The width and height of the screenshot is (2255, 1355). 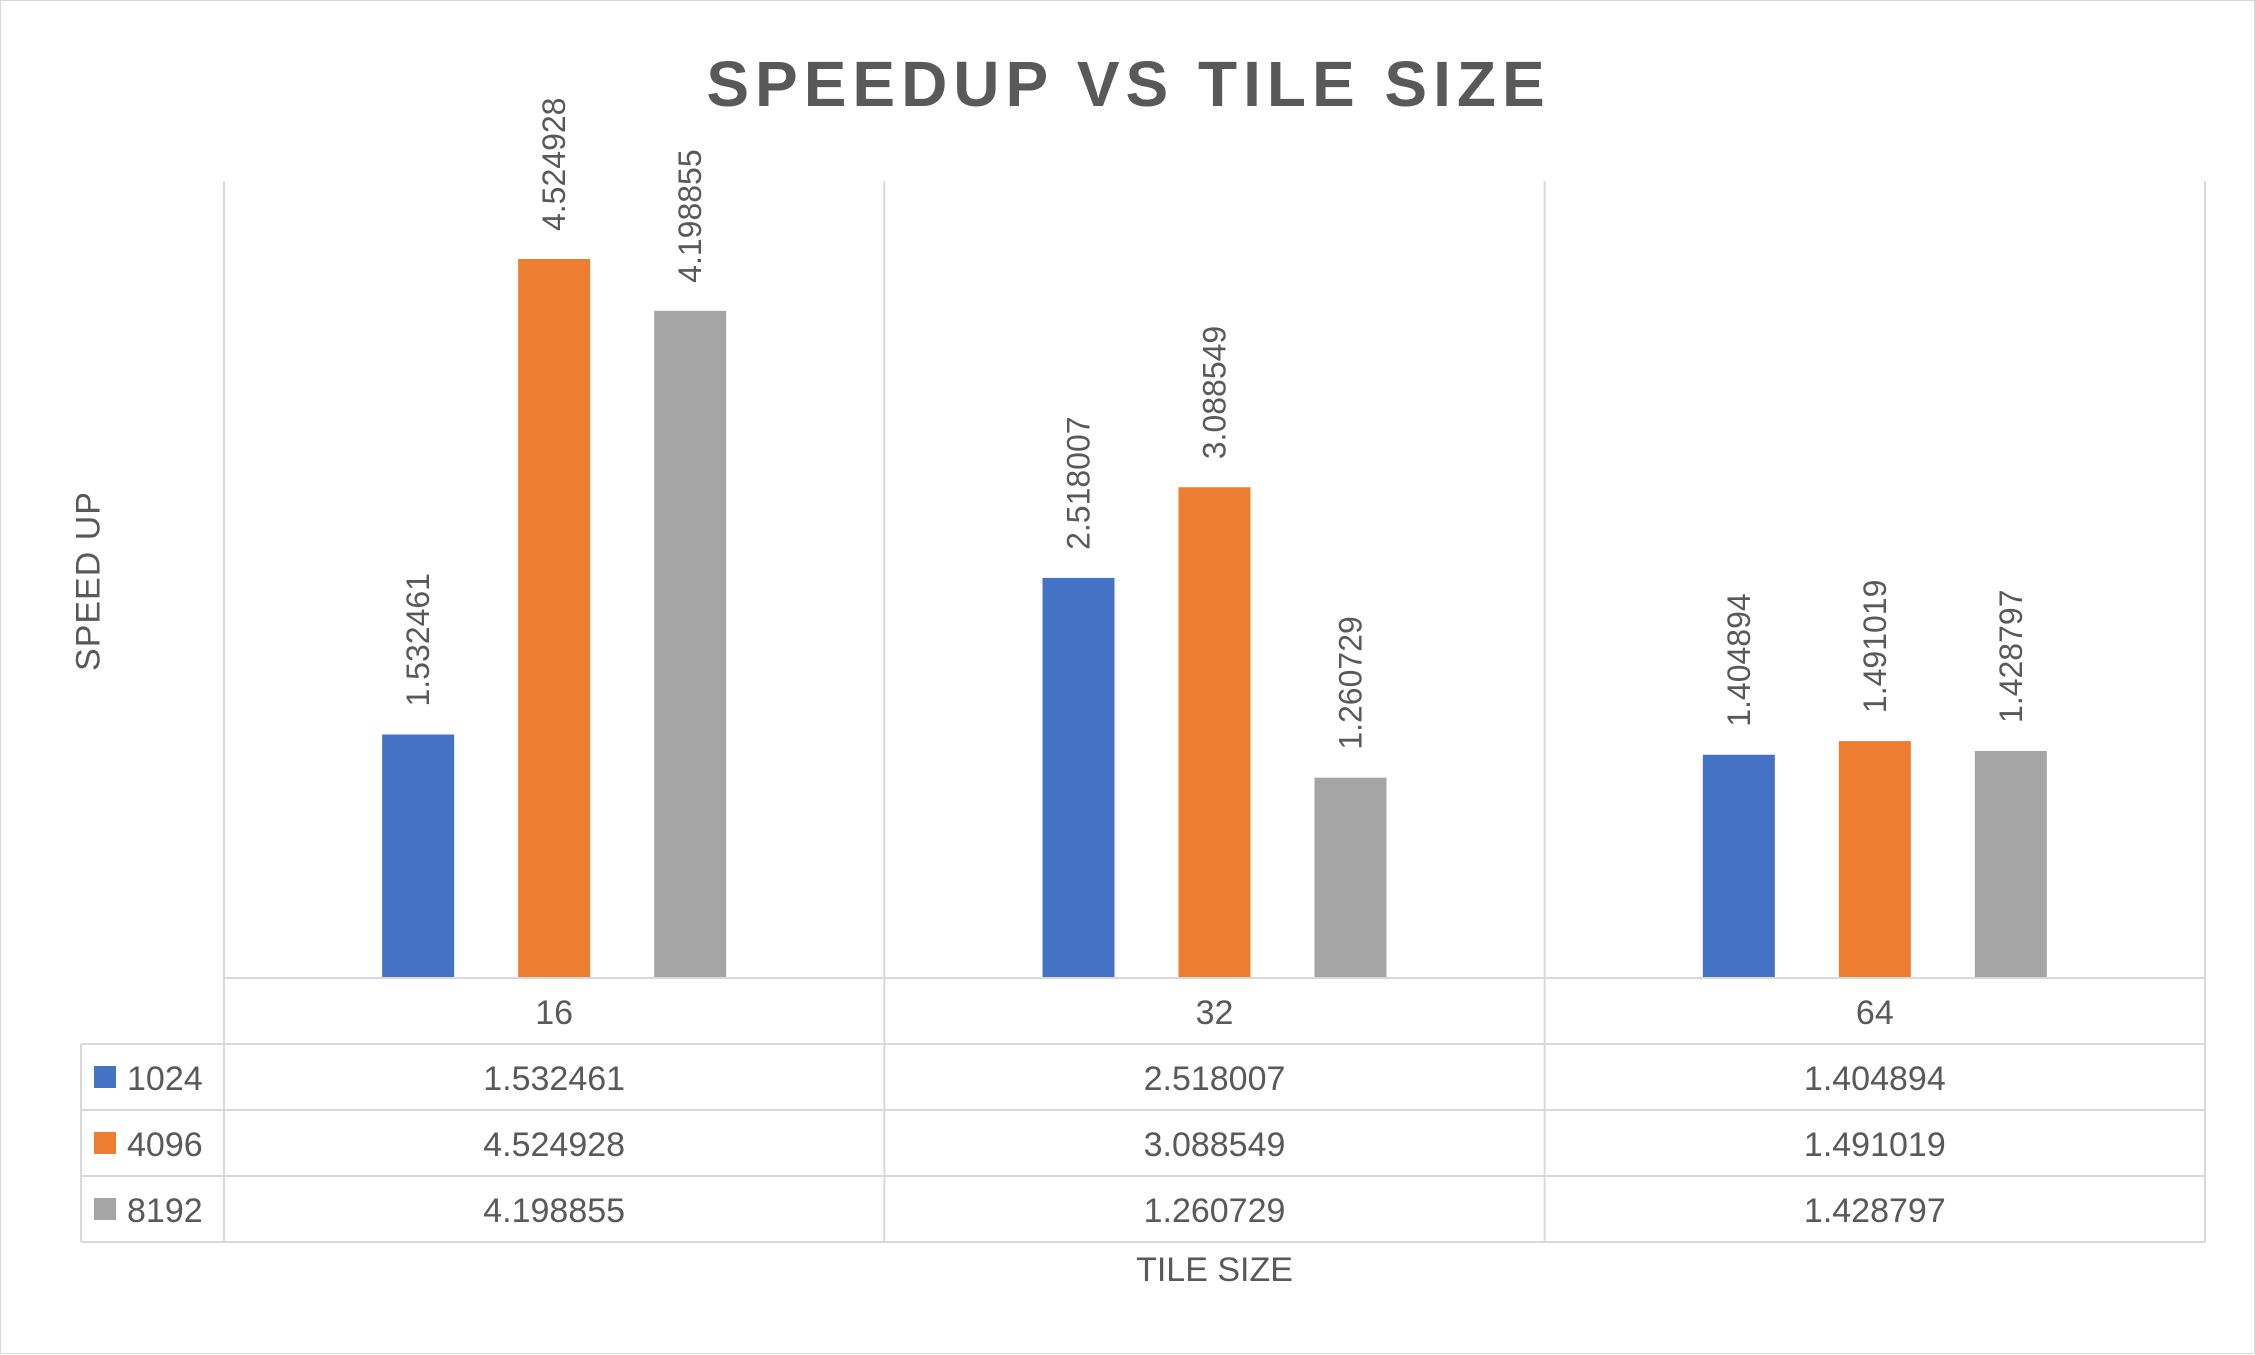 I want to click on data-label: 1.260729, so click(x=1351, y=682).